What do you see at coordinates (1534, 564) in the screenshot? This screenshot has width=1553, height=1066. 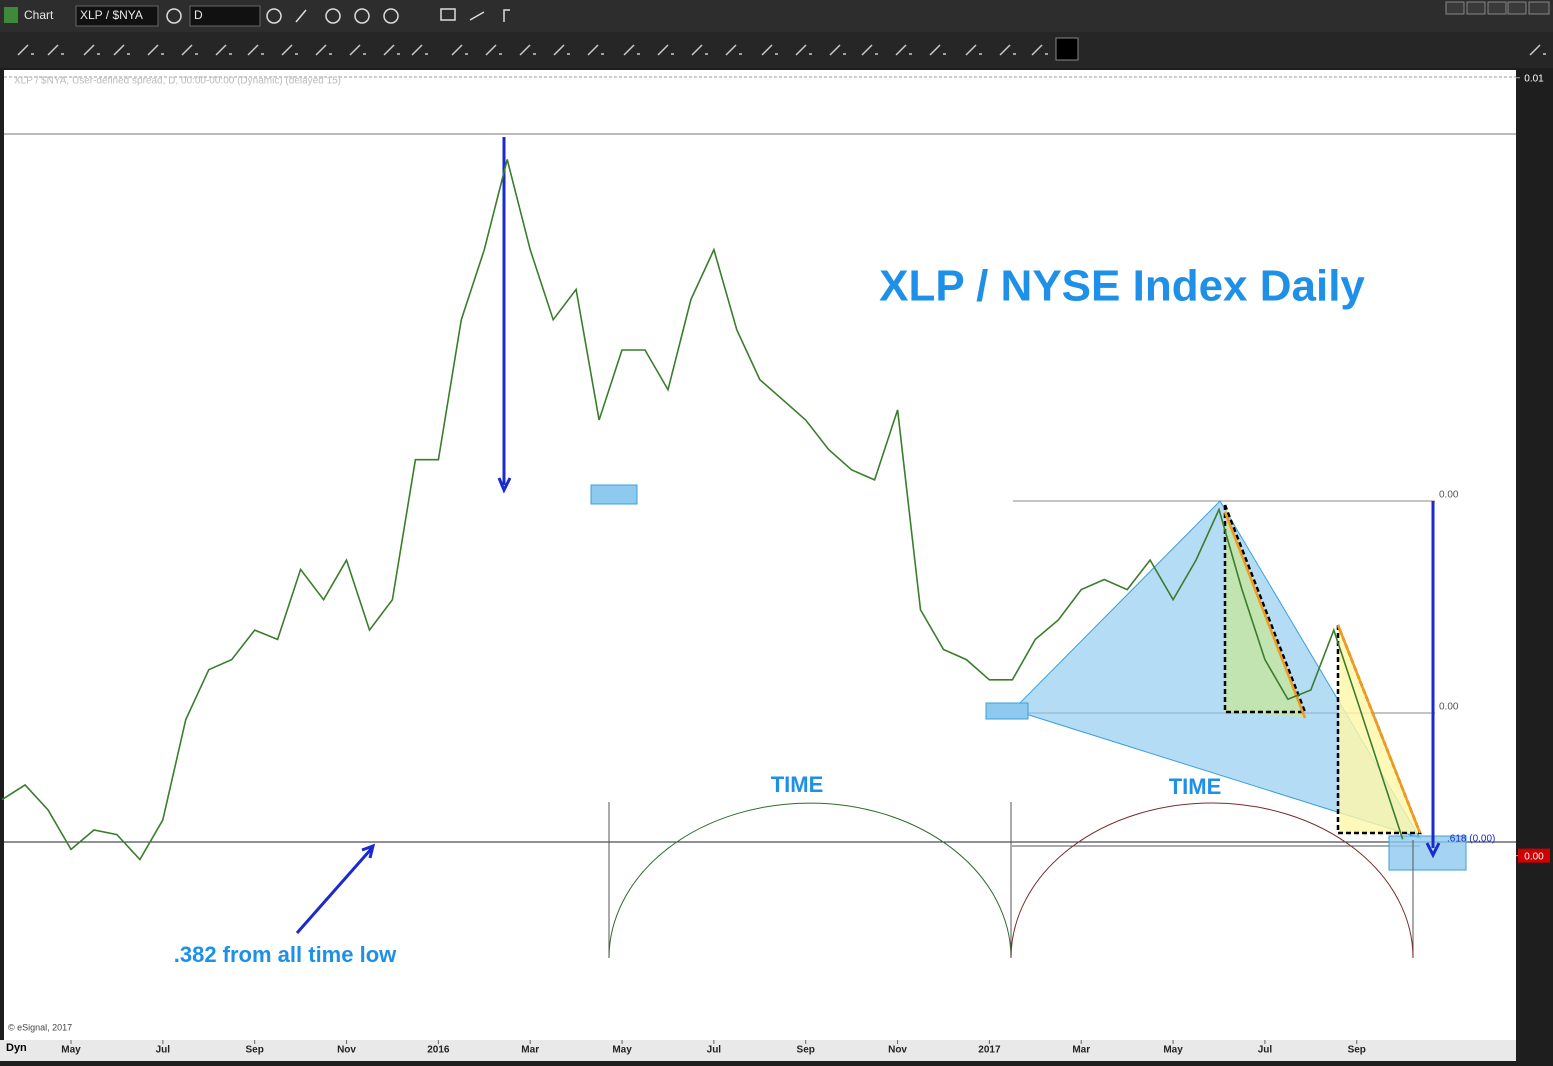 I see `price-axis` at bounding box center [1534, 564].